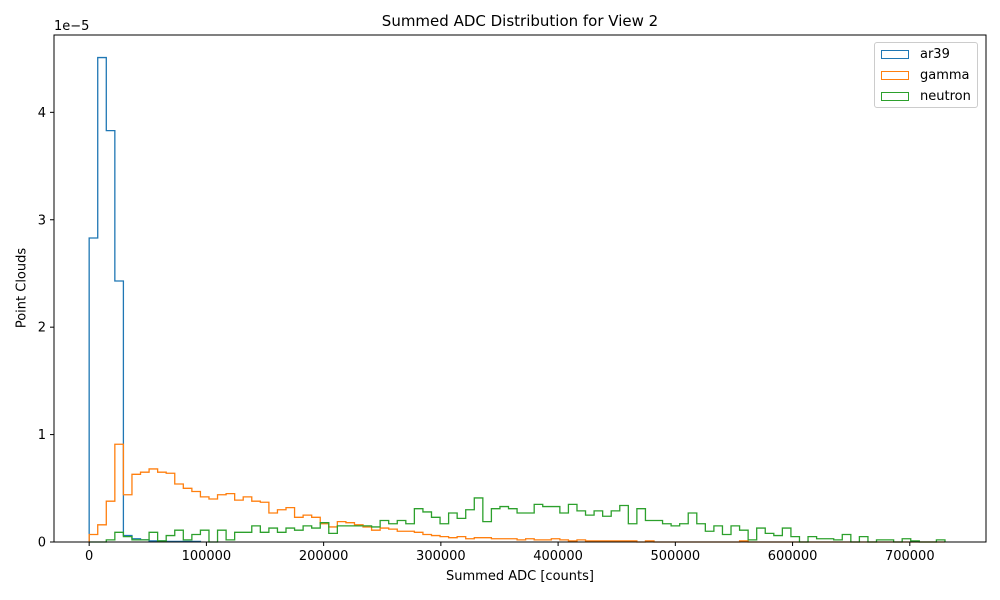  Describe the element at coordinates (324, 556) in the screenshot. I see `x-tick-label: 200000` at that location.